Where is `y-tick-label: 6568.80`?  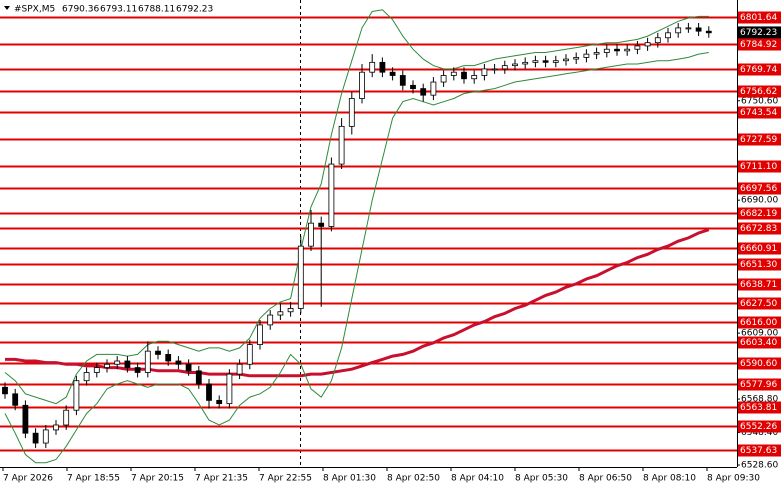
y-tick-label: 6568.80 is located at coordinates (759, 400).